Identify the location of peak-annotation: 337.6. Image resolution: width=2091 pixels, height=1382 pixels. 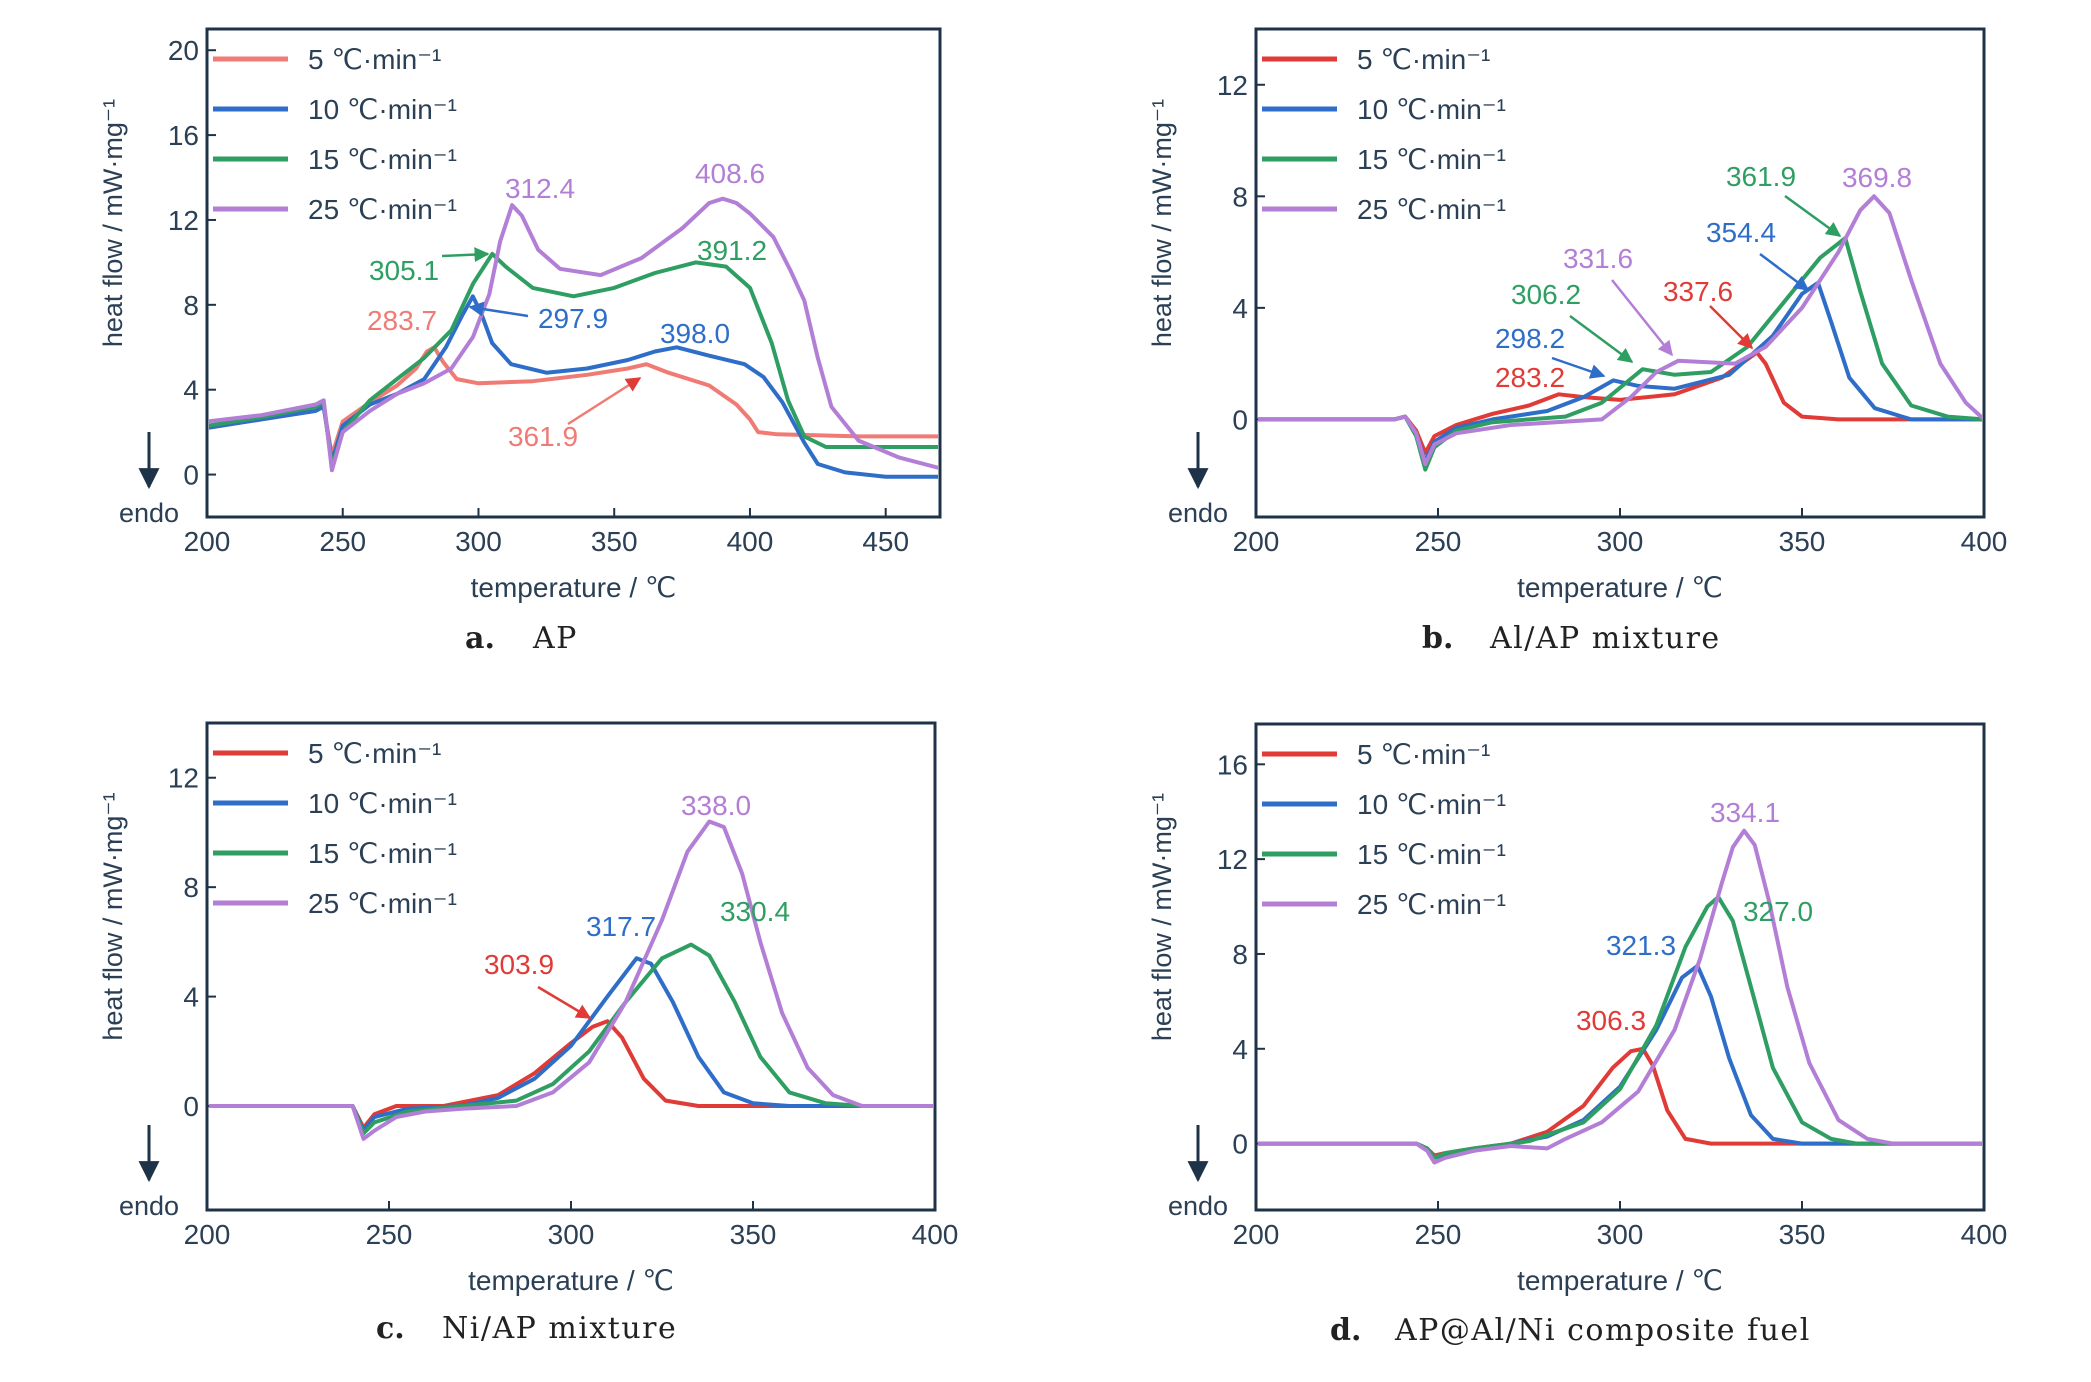
(1698, 291).